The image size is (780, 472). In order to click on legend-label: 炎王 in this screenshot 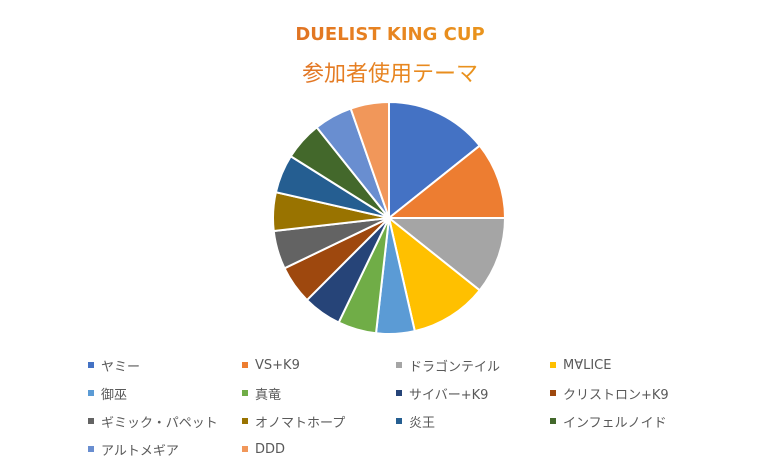, I will do `click(422, 423)`.